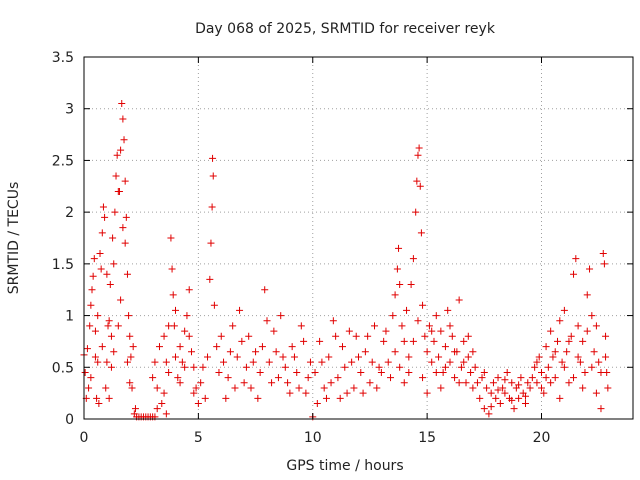 This screenshot has height=480, width=640. I want to click on y-tick-label: 3, so click(69, 110).